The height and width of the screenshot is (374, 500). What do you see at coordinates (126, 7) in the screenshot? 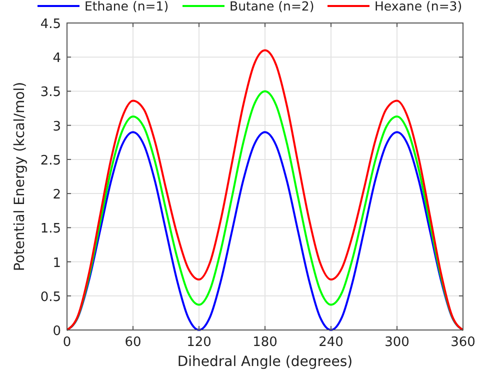
I see `legend-label: Ethane (n=1)` at bounding box center [126, 7].